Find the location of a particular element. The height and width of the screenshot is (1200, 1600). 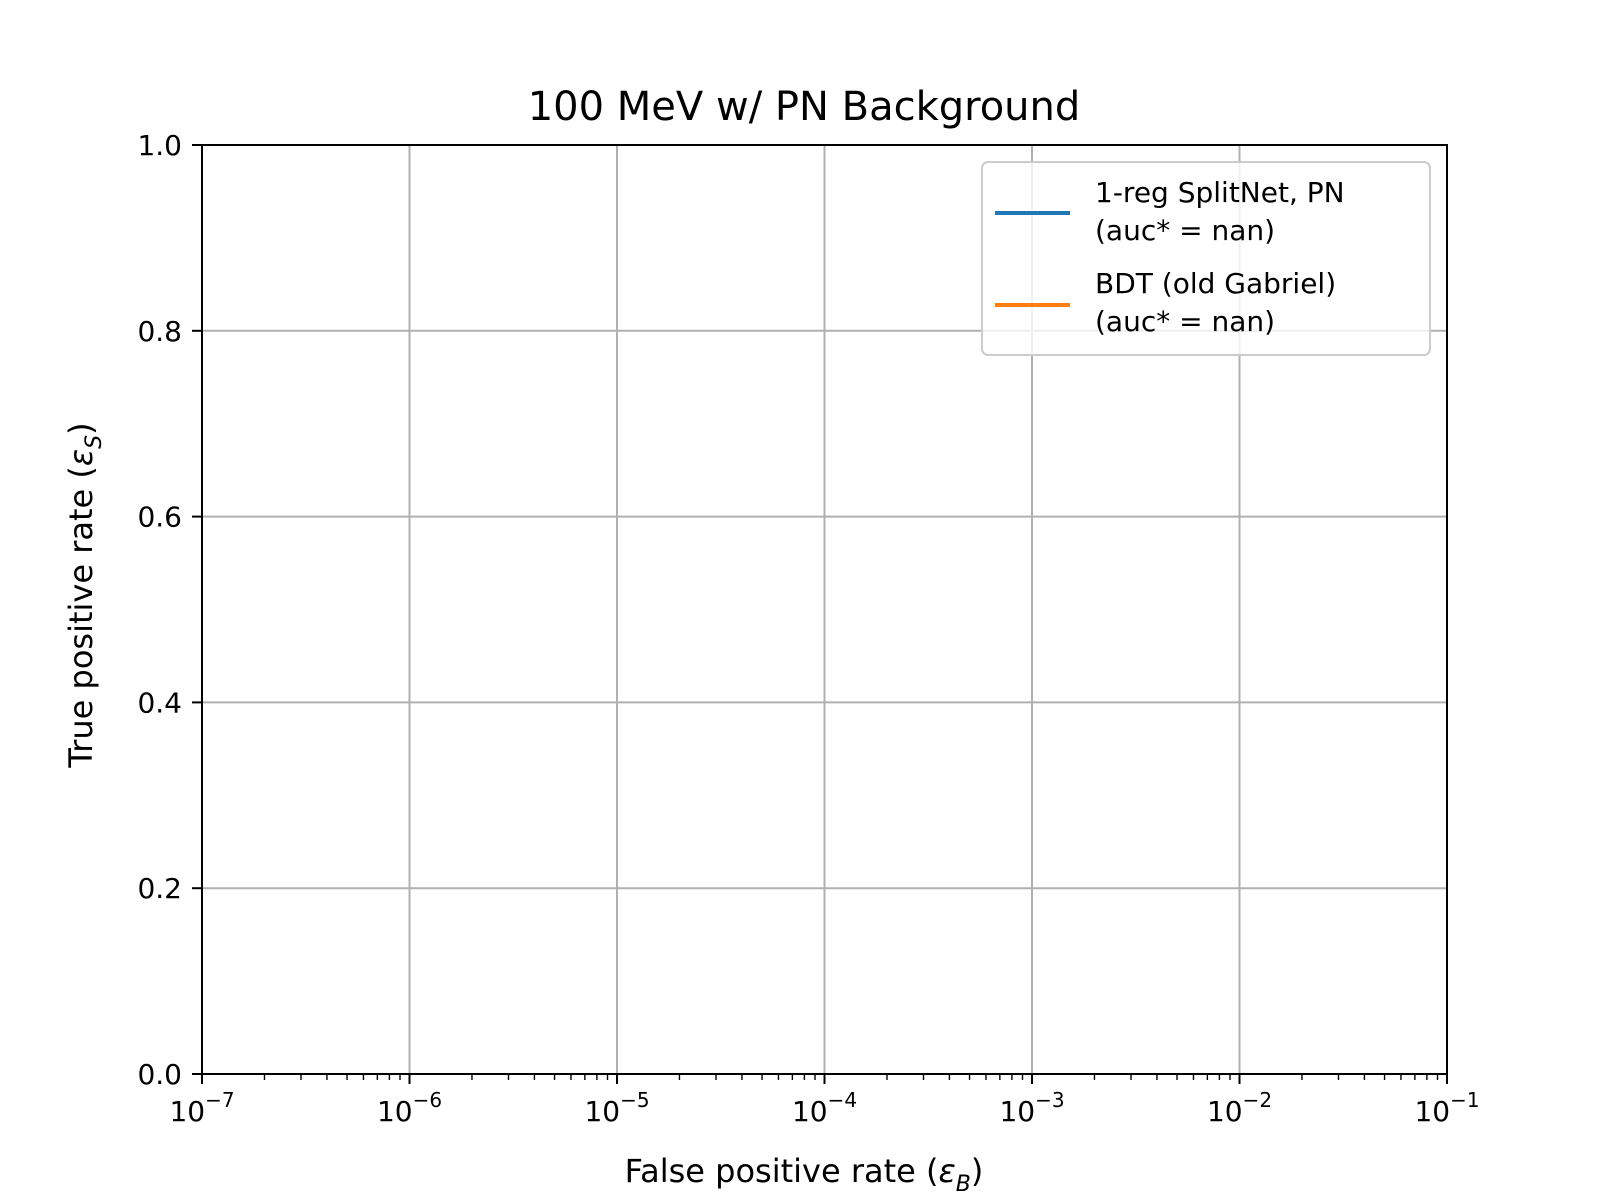

y-tick-label: 0.6 is located at coordinates (159, 517).